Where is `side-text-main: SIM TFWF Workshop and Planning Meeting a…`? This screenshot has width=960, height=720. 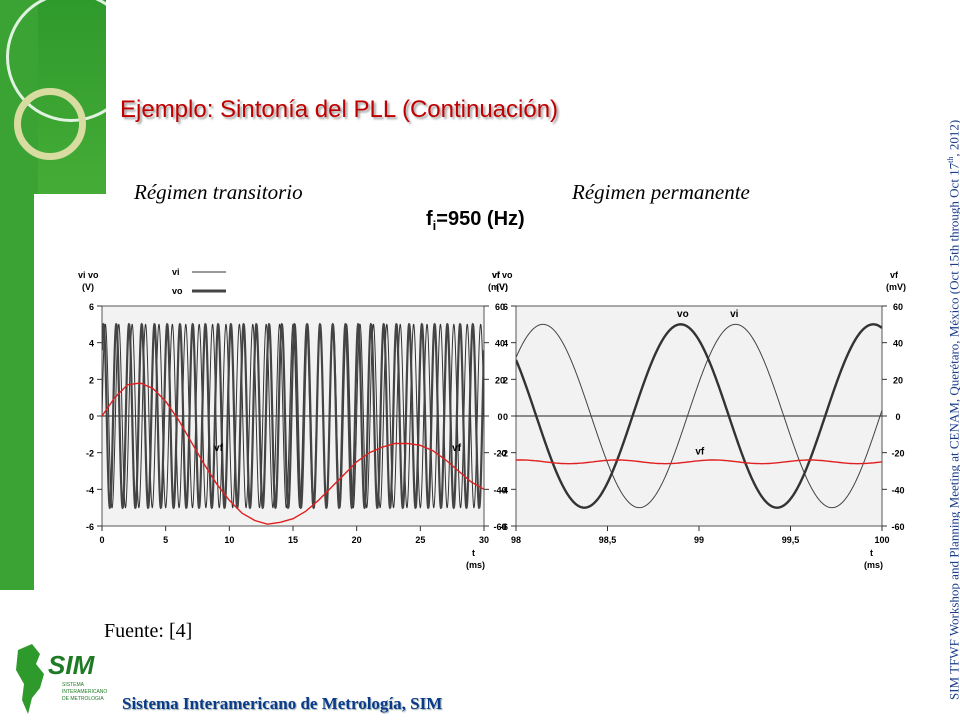 side-text-main: SIM TFWF Workshop and Planning Meeting a… is located at coordinates (953, 431).